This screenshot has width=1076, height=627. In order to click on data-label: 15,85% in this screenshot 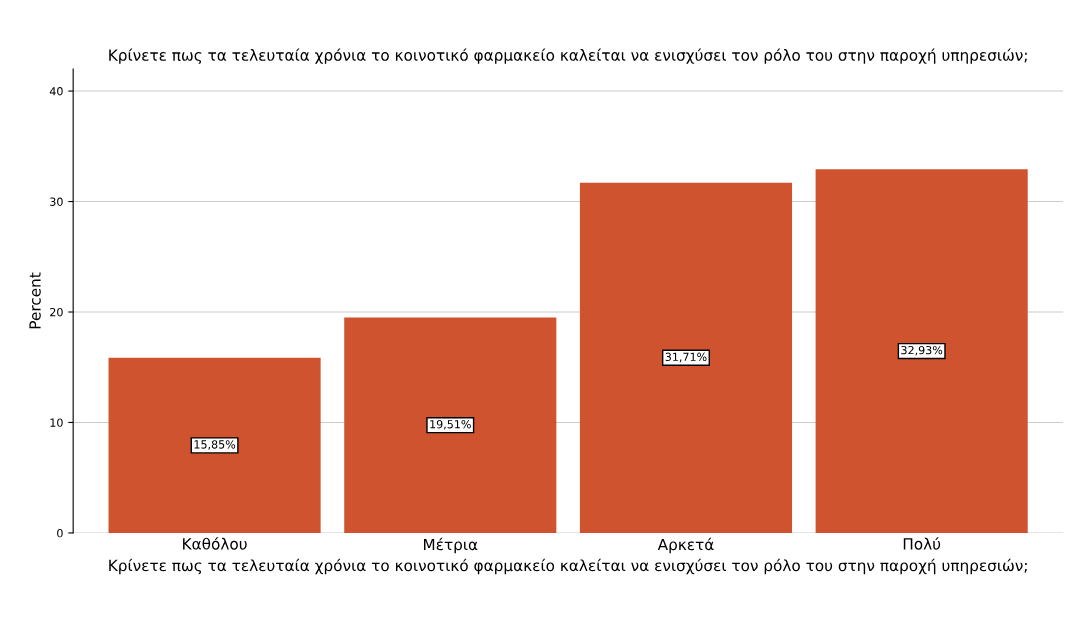, I will do `click(215, 445)`.